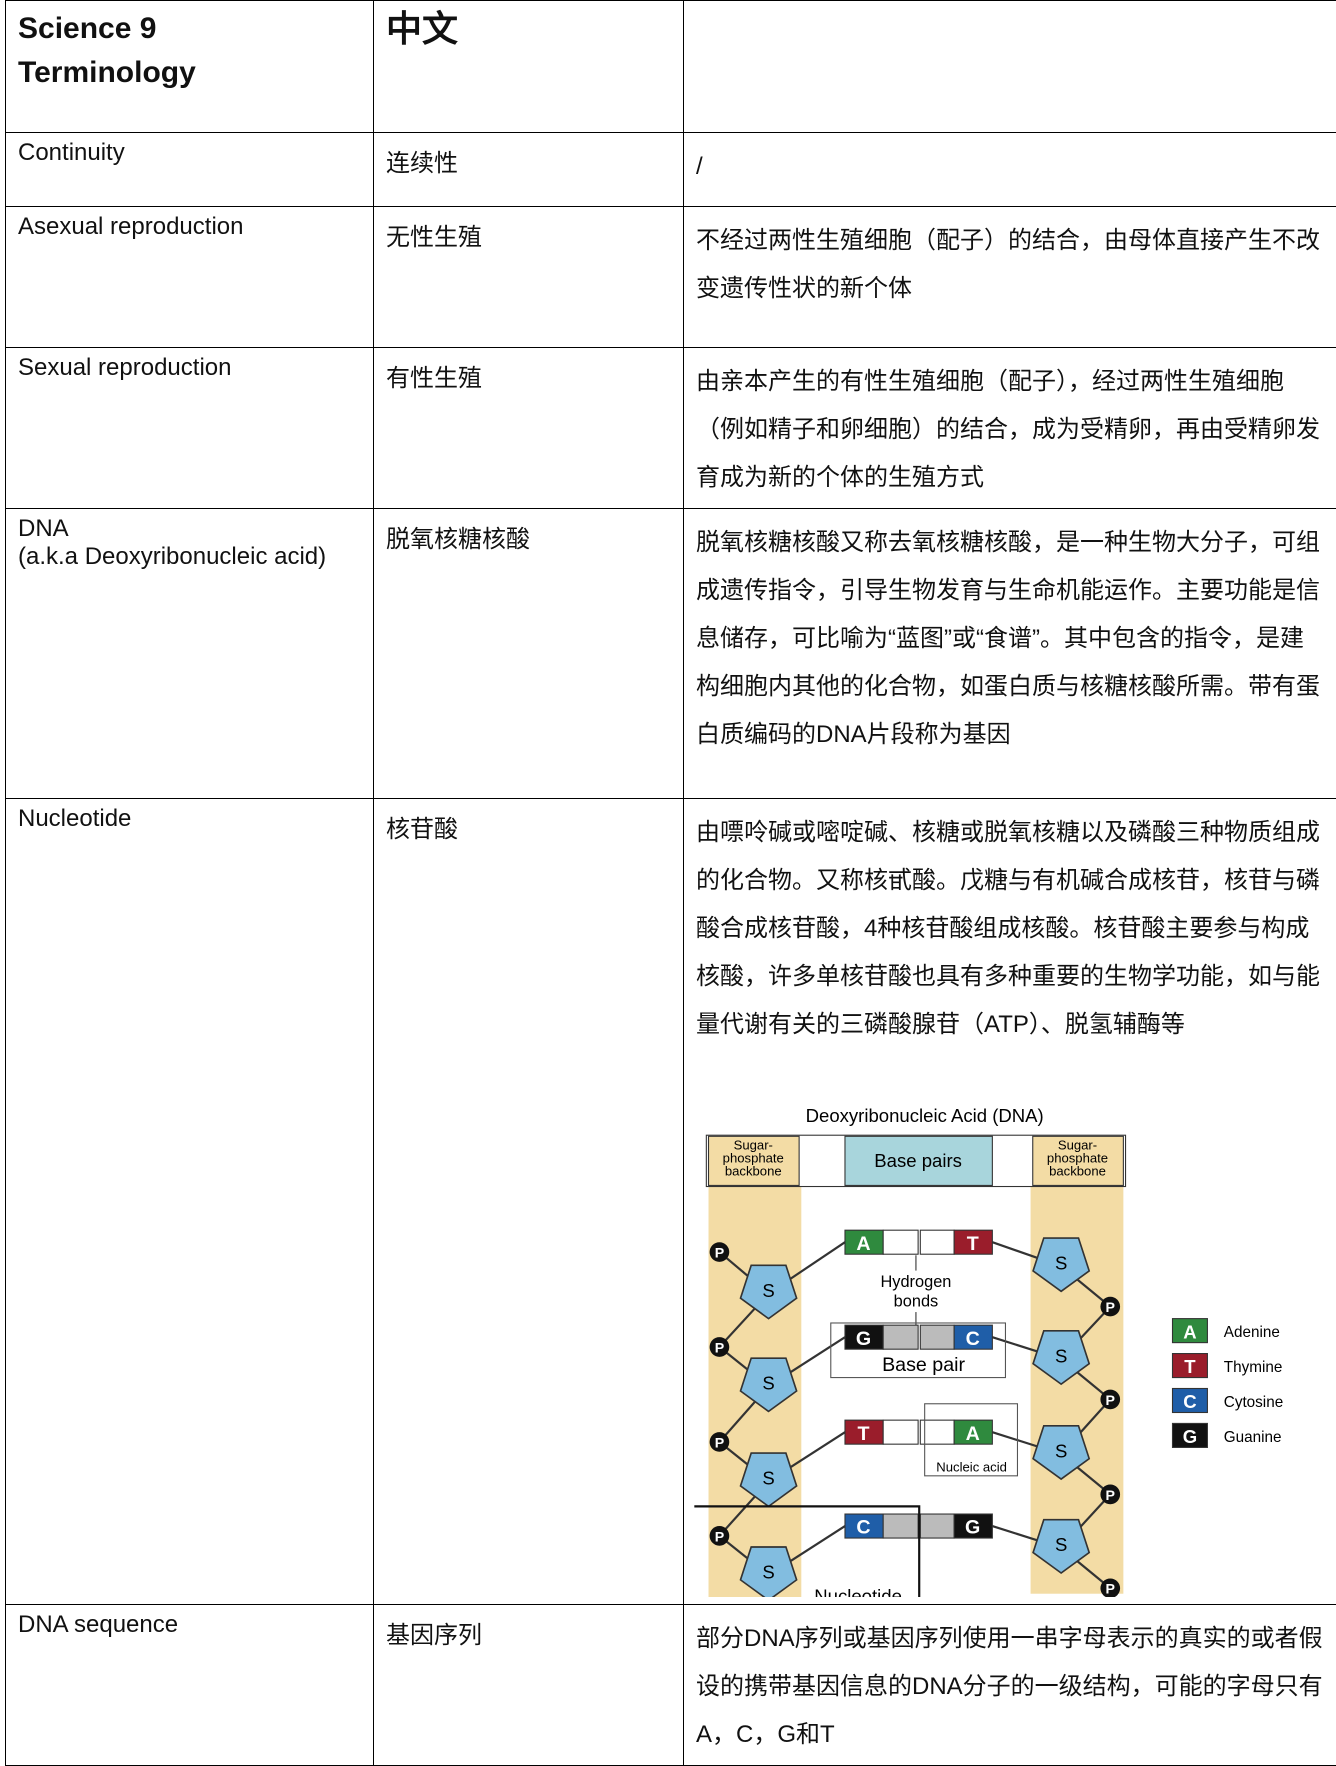 Image resolution: width=1336 pixels, height=1766 pixels. I want to click on chinese-term: 连续性, so click(528, 160).